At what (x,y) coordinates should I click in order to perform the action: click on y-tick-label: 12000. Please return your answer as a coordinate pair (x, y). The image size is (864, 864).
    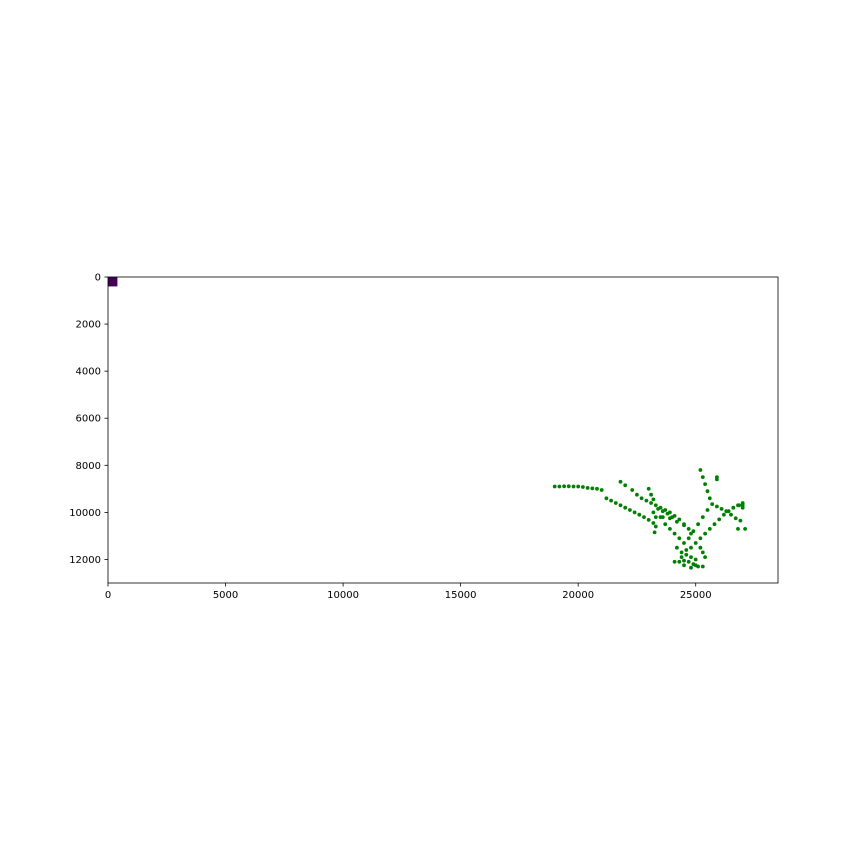
    Looking at the image, I should click on (85, 560).